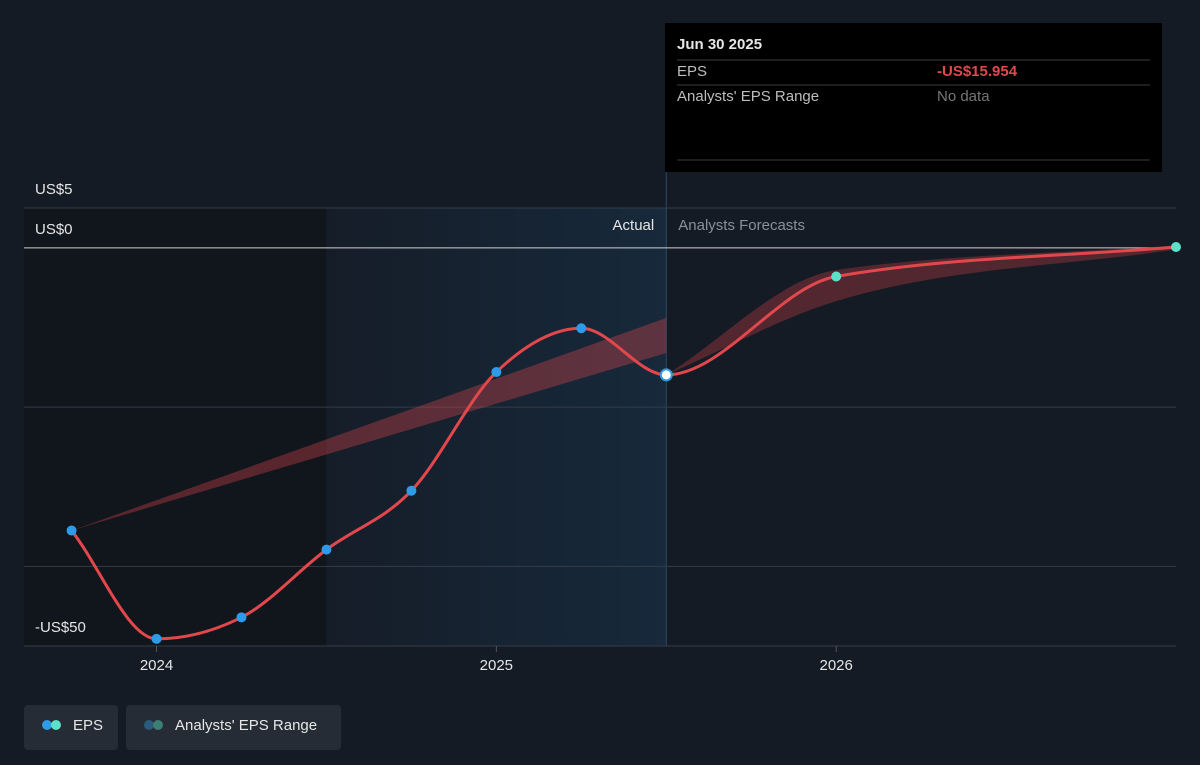 The image size is (1200, 765). I want to click on forecast-label: Analysts Forecasts, so click(741, 225).